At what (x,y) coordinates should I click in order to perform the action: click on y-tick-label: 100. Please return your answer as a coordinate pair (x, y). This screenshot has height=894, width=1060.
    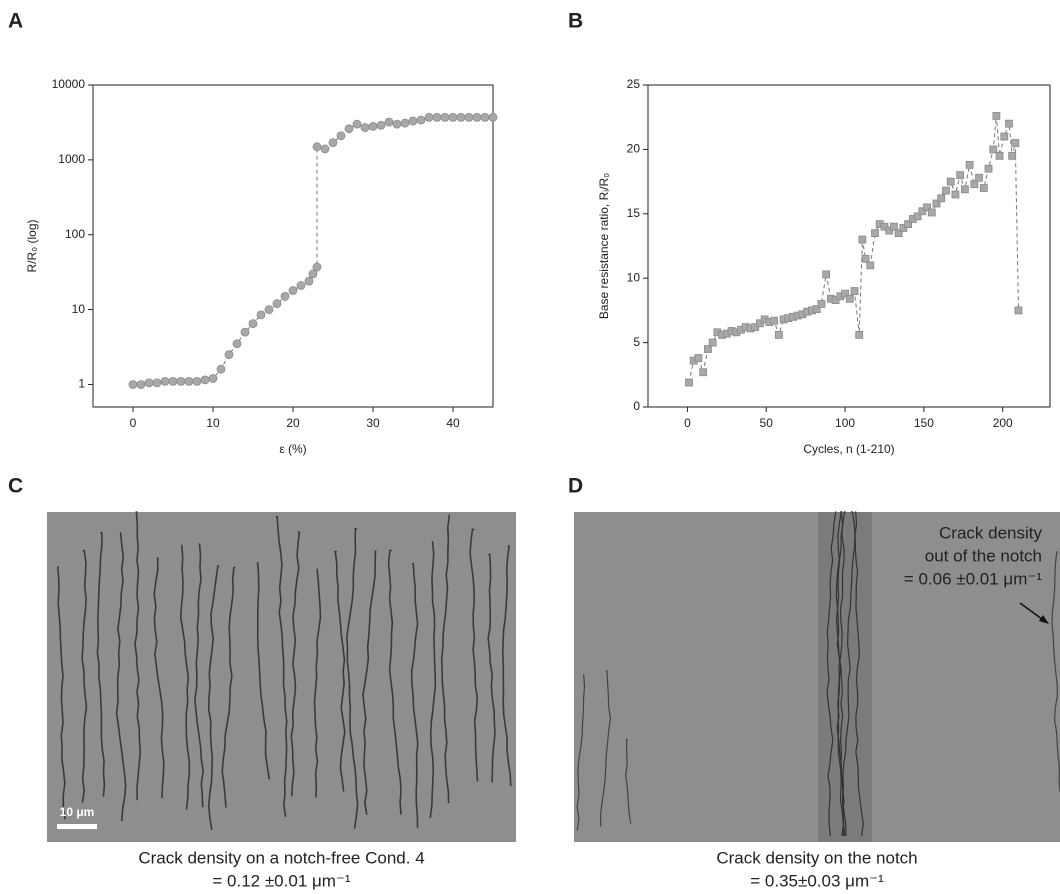
    Looking at the image, I should click on (75, 234).